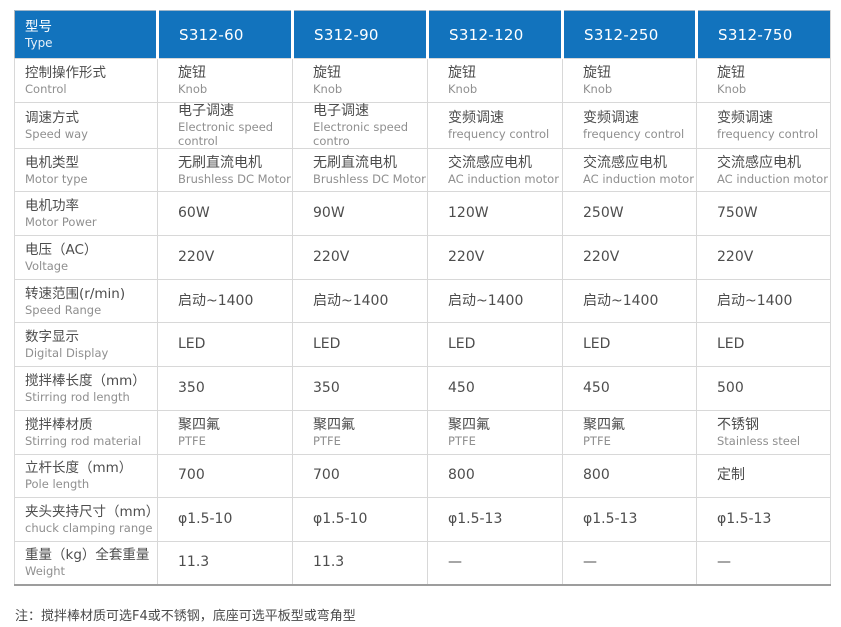 Image resolution: width=841 pixels, height=627 pixels. I want to click on row-label-en: Speed way, so click(56, 133).